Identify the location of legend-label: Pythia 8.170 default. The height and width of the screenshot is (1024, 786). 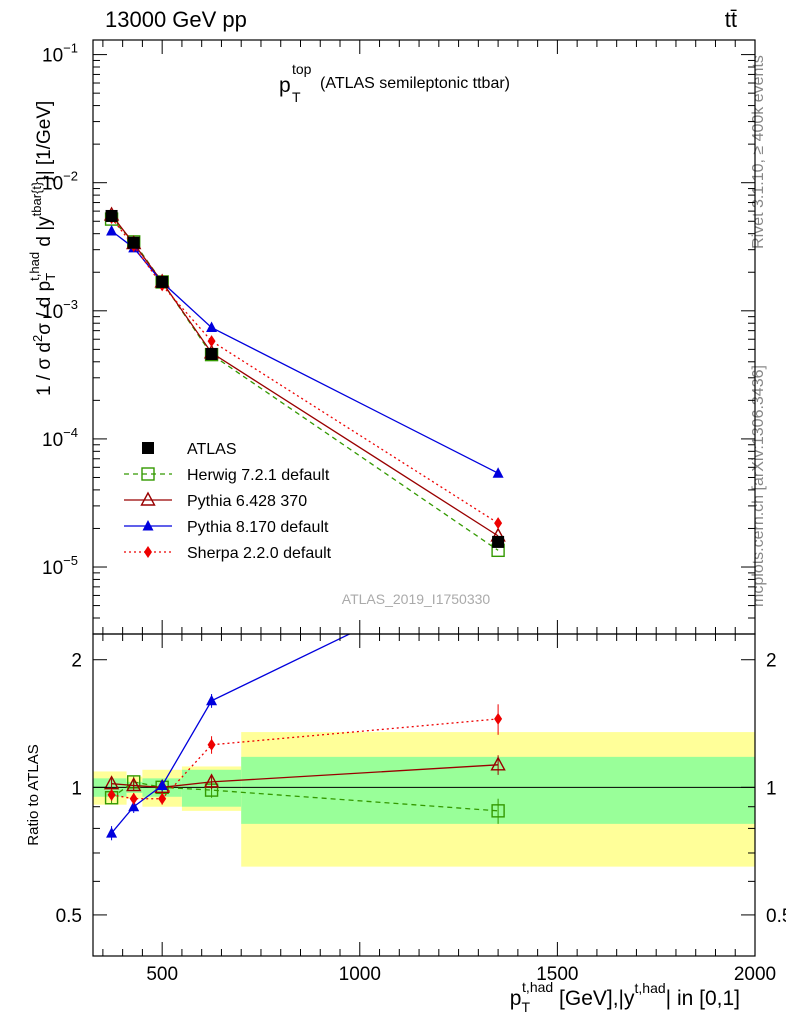
(258, 527).